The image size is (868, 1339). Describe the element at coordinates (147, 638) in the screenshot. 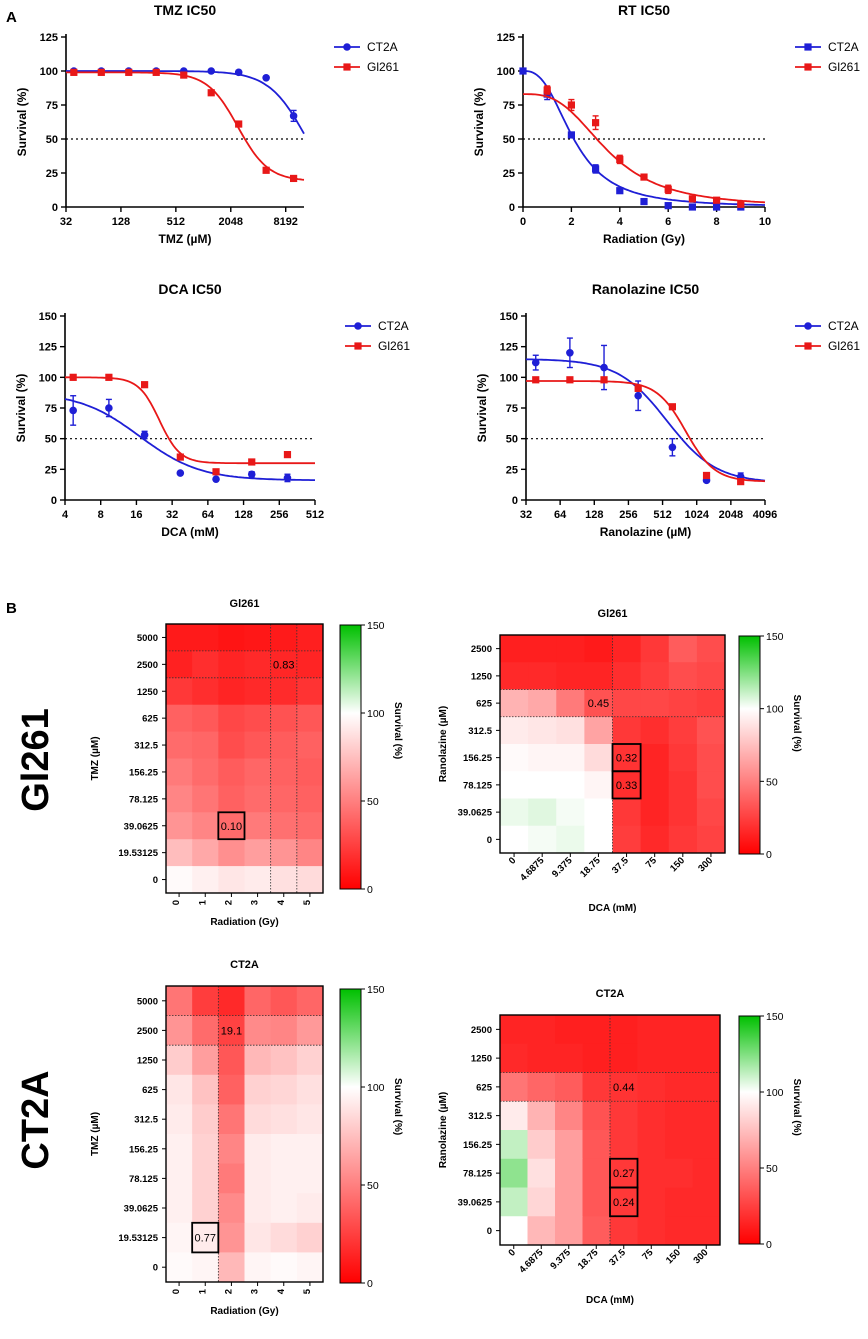

I see `y-tick-label: 5000` at that location.